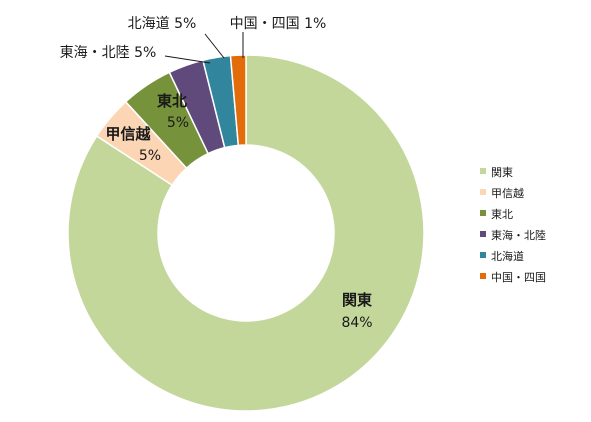 This screenshot has width=591, height=422. I want to click on data-label-pct-1: 5%, so click(150, 156).